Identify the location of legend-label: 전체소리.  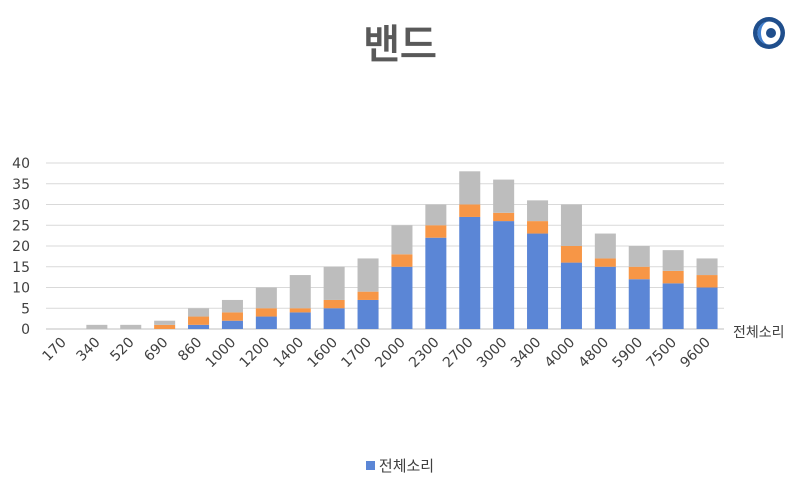
(406, 466).